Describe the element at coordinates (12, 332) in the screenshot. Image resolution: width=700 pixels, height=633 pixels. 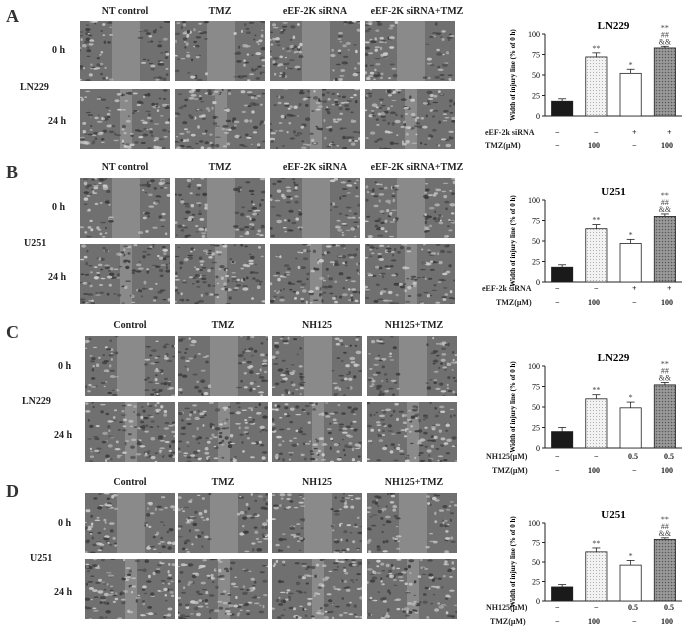
I see `panel-letter: C` at that location.